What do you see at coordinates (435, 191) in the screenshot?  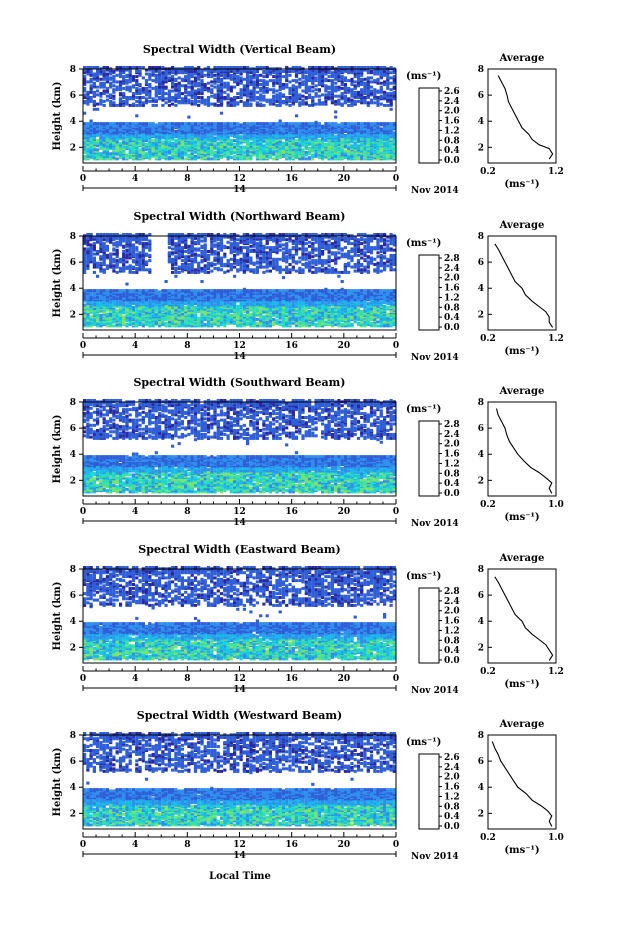 I see `date-month-year: Nov 2014` at bounding box center [435, 191].